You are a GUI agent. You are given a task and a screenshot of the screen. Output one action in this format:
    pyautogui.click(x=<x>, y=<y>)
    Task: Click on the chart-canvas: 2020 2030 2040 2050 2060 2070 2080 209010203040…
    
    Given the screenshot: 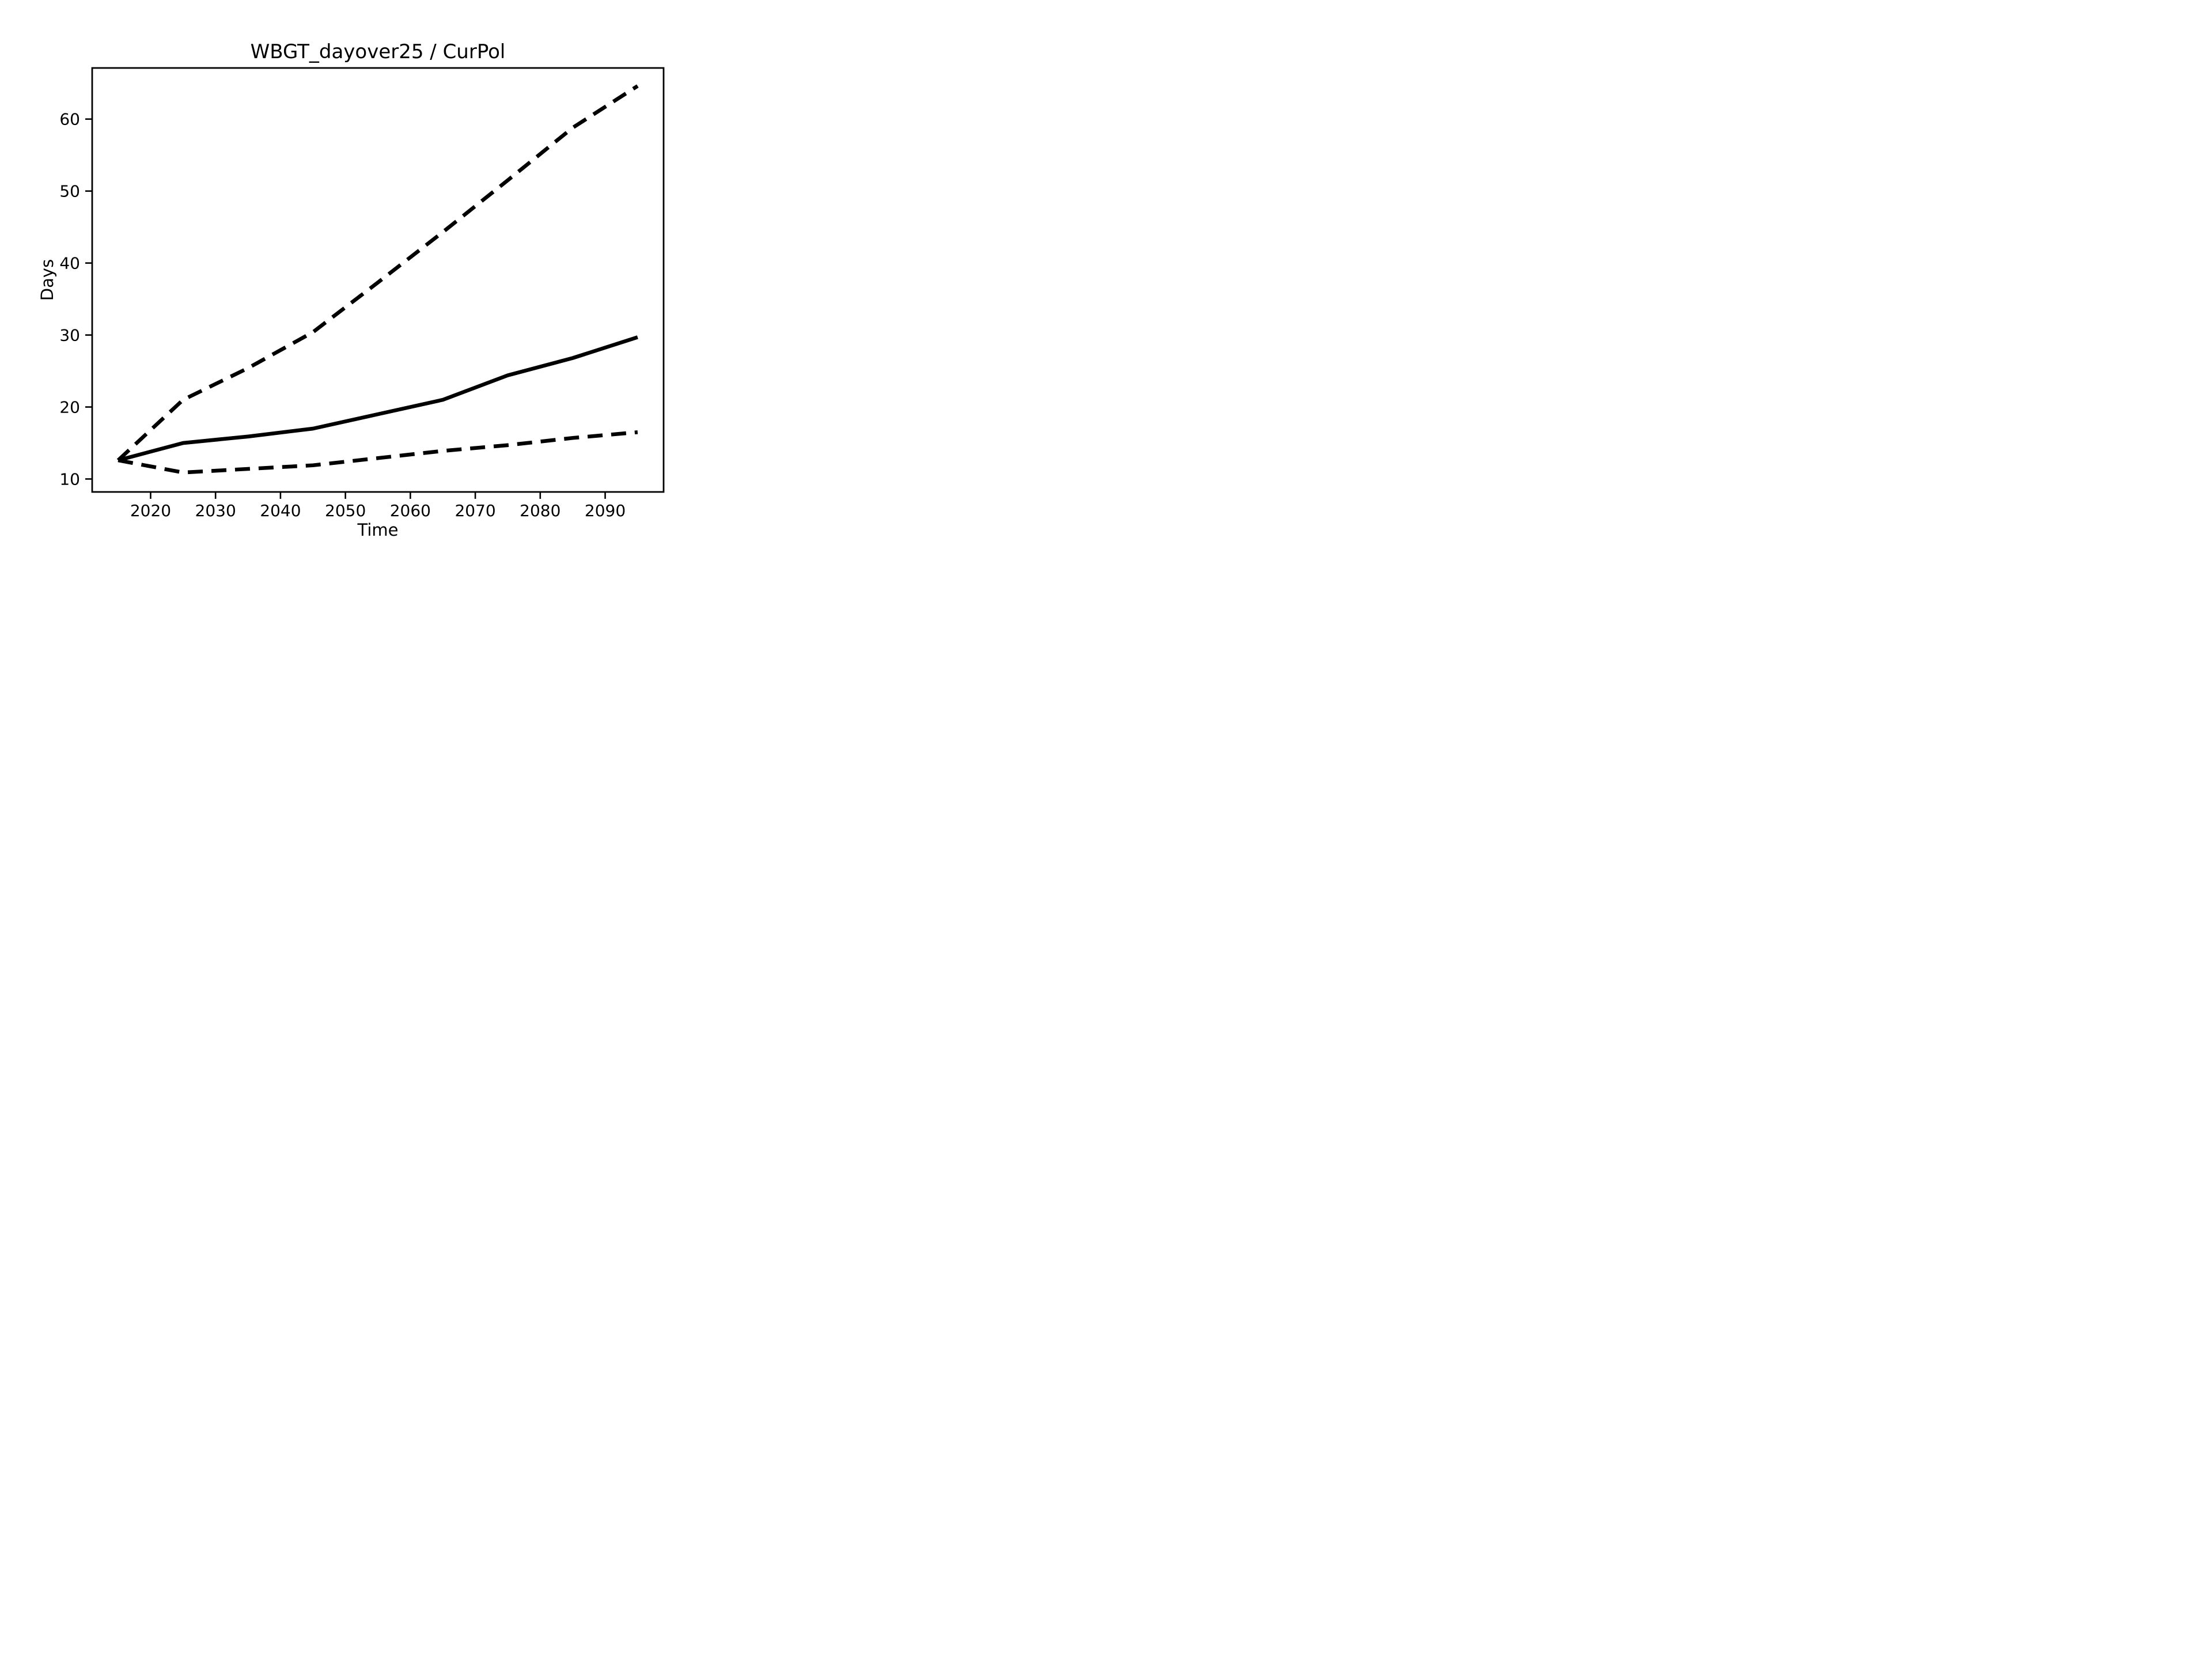 What is the action you would take?
    pyautogui.click(x=362, y=293)
    